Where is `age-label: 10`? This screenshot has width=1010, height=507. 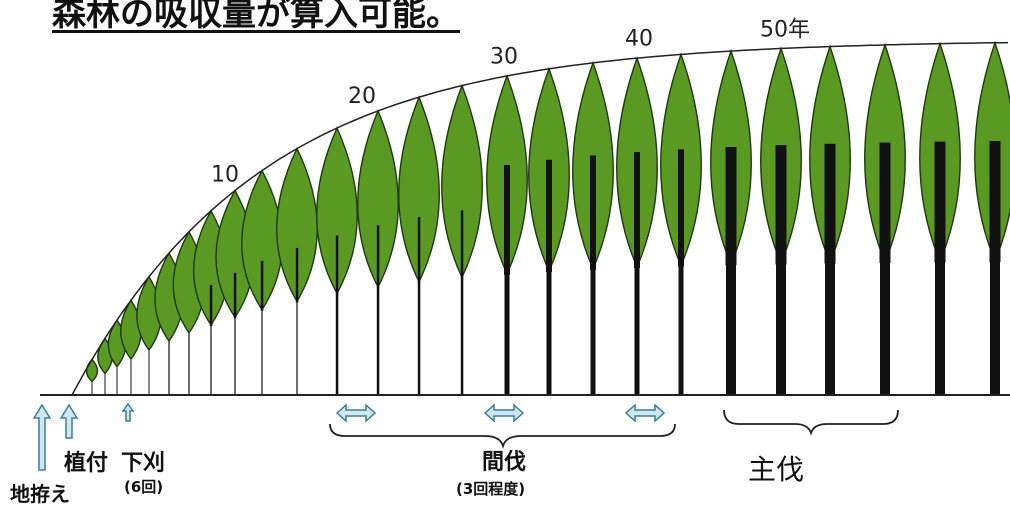
age-label: 10 is located at coordinates (225, 175).